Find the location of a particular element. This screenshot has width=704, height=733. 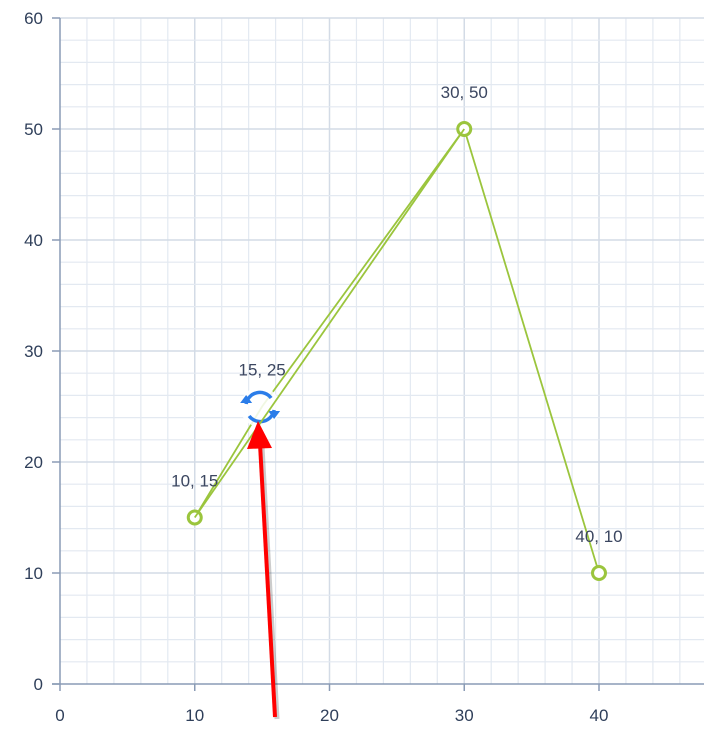

data-label: 30, 50 is located at coordinates (464, 92).